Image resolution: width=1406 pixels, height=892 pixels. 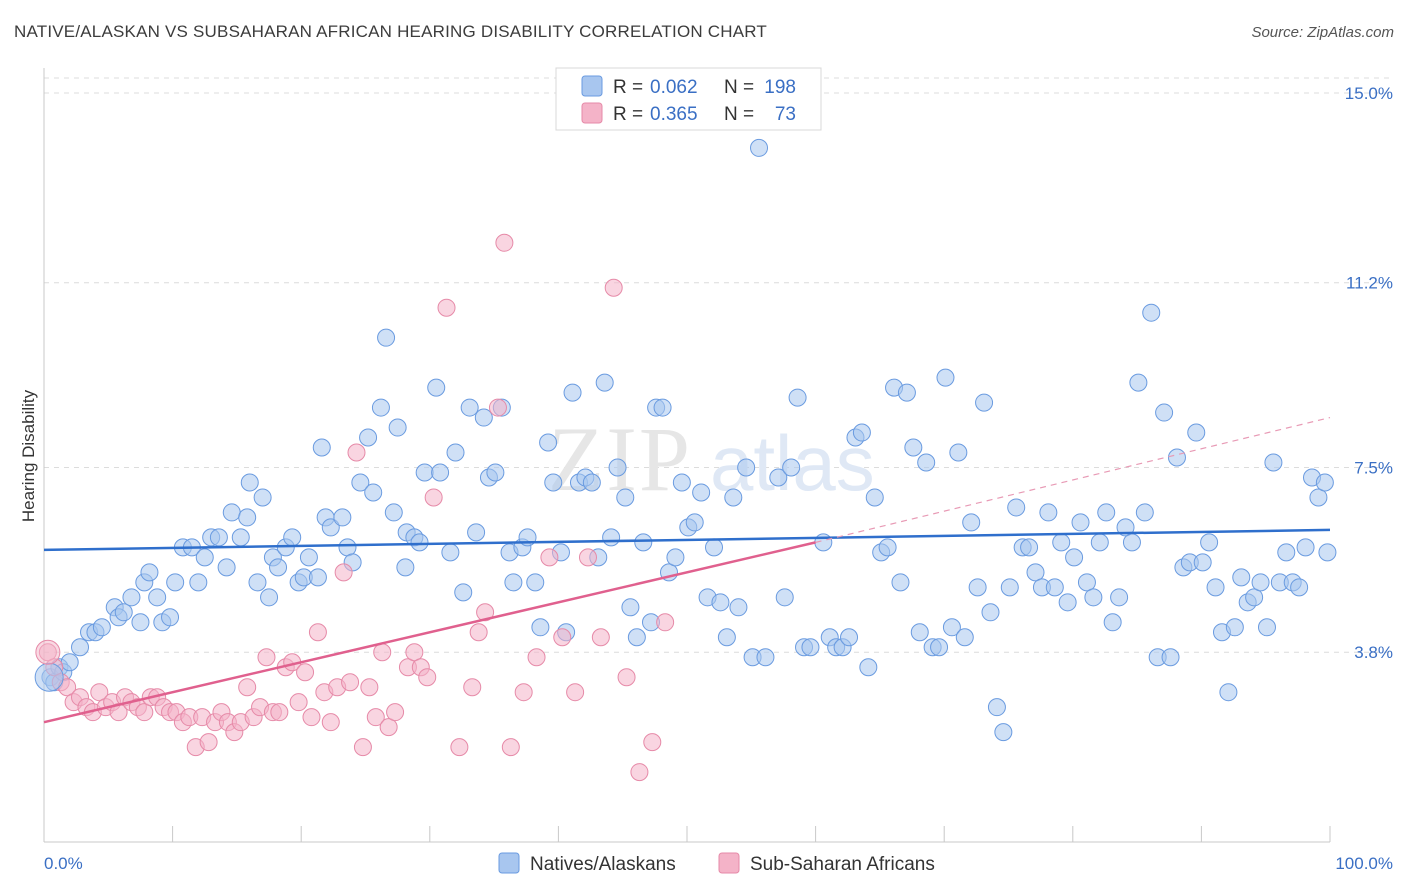 What do you see at coordinates (711, 459) in the screenshot?
I see `watermark: ZIP atlas` at bounding box center [711, 459].